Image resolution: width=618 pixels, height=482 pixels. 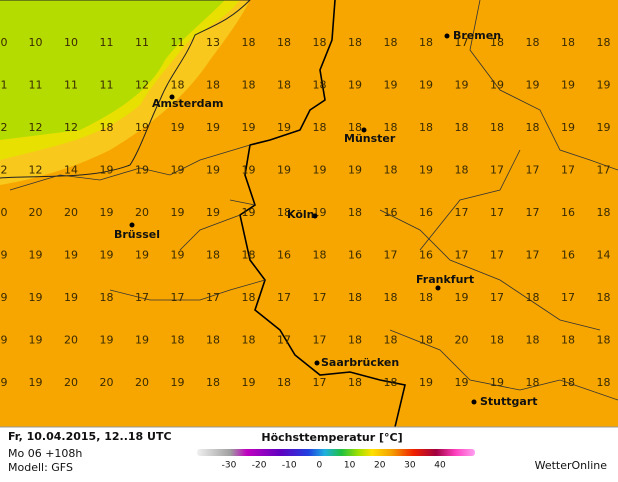 I want to click on scale-tick-label: -30, so click(x=229, y=466).